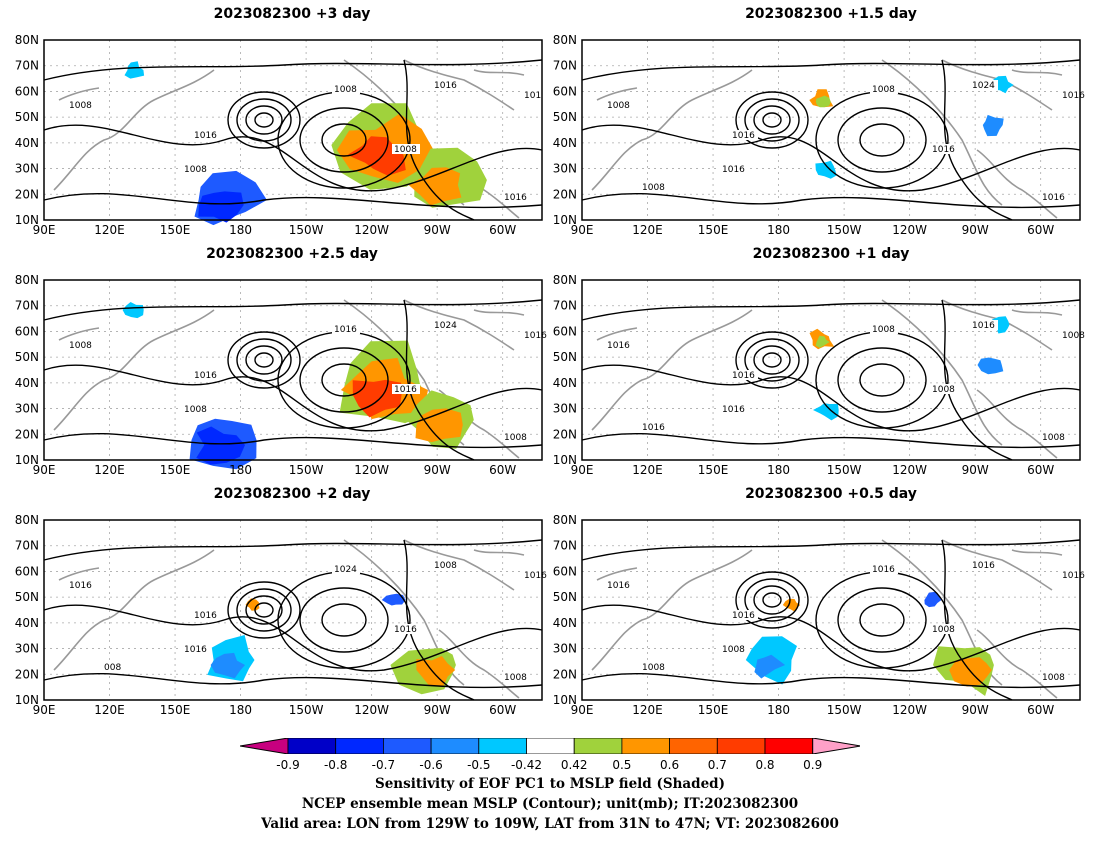 This screenshot has width=1100, height=850. I want to click on lat-tick-label: 80N, so click(27, 280).